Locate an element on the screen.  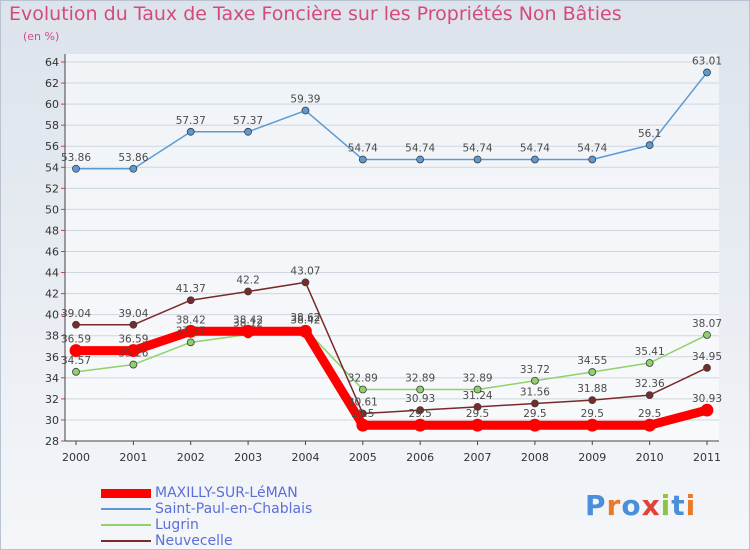
y-tick-label: 38 is located at coordinates (52, 336).